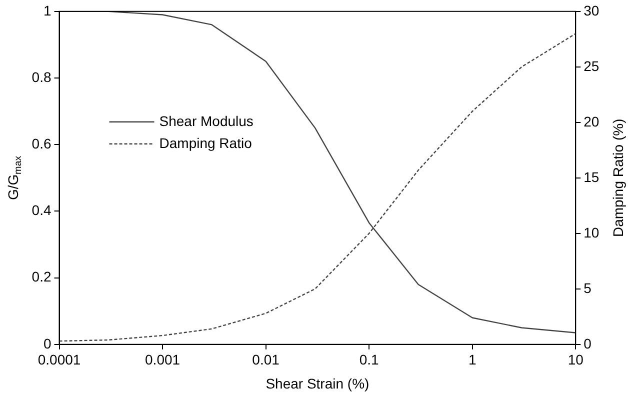  Describe the element at coordinates (59, 360) in the screenshot. I see `x-tick-label: 0.0001` at that location.